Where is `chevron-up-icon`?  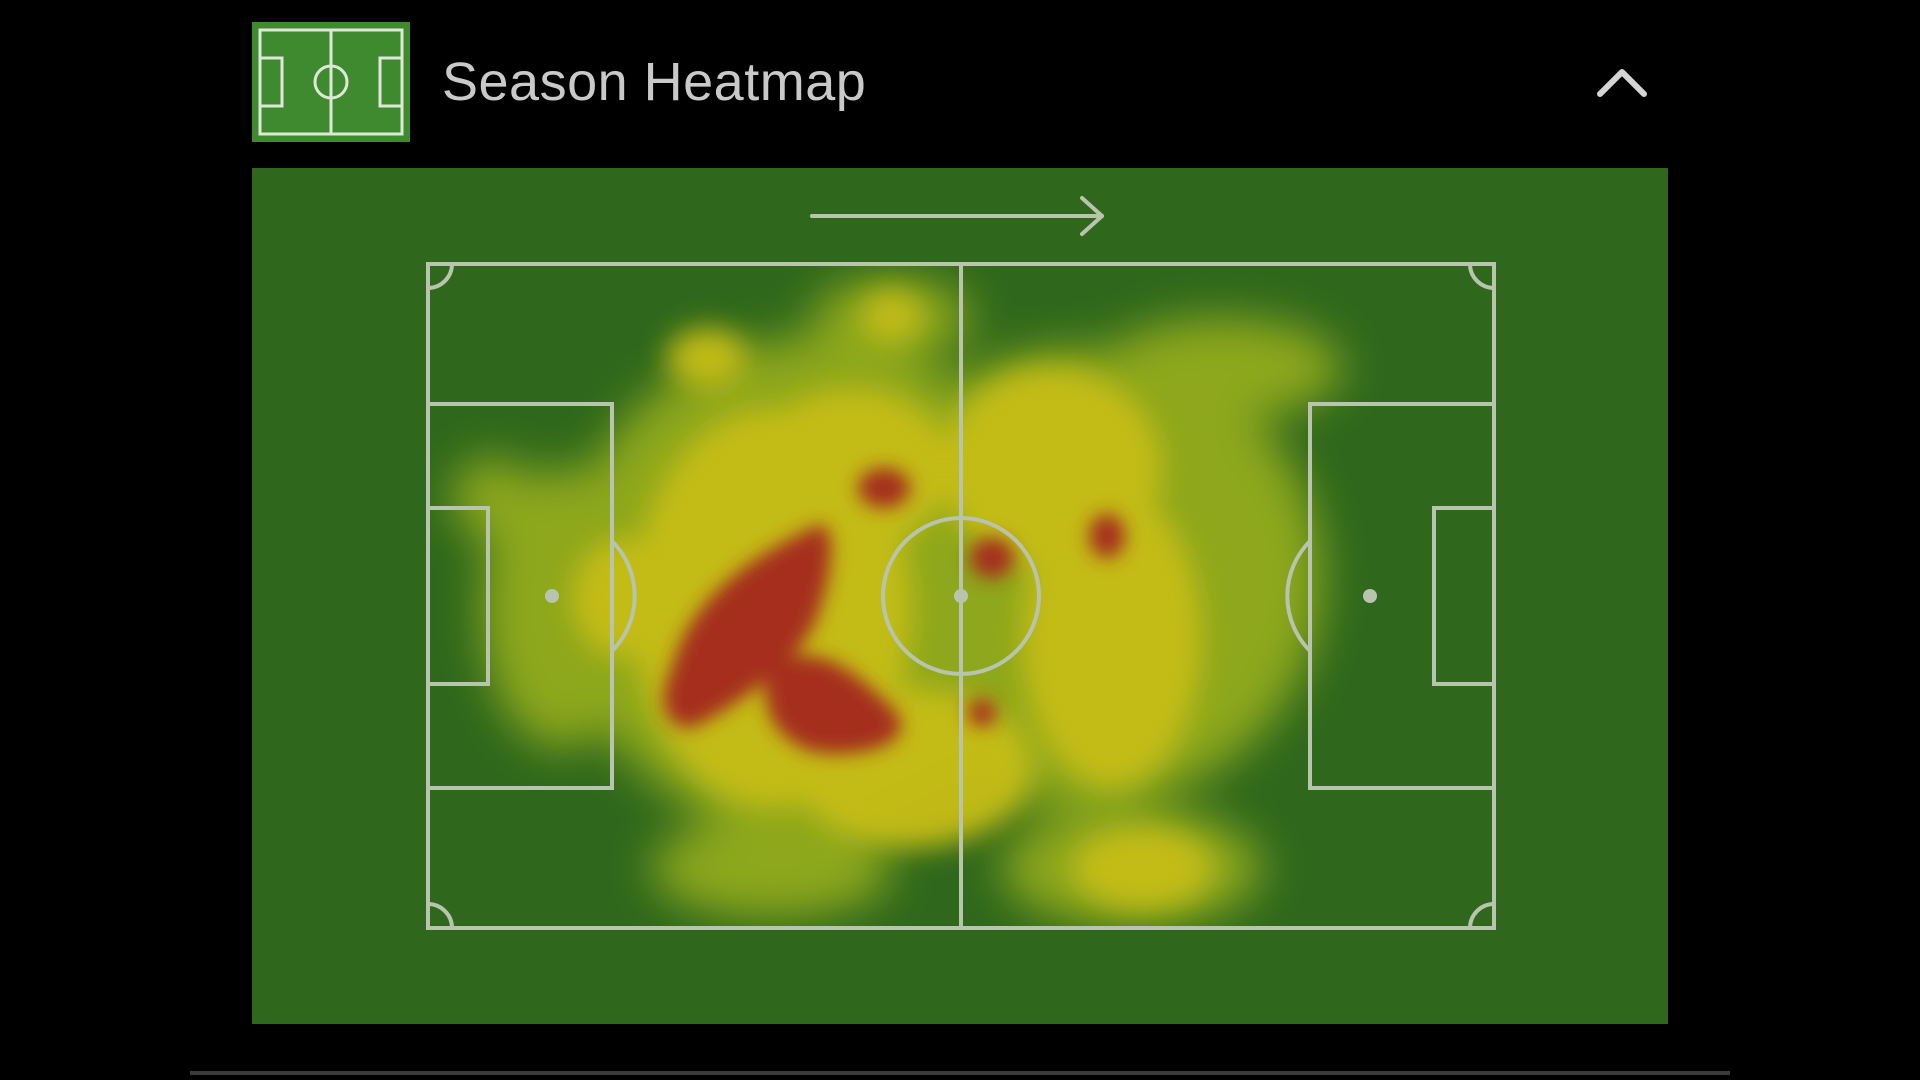
chevron-up-icon is located at coordinates (1622, 83).